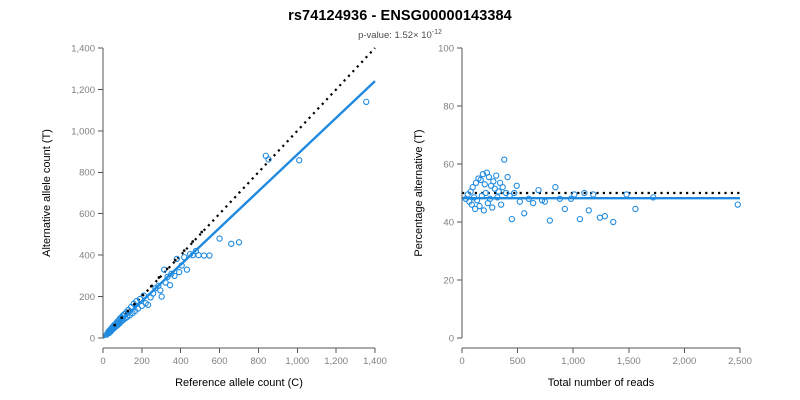 This screenshot has height=400, width=800. Describe the element at coordinates (181, 361) in the screenshot. I see `x-tick-label: 400` at that location.